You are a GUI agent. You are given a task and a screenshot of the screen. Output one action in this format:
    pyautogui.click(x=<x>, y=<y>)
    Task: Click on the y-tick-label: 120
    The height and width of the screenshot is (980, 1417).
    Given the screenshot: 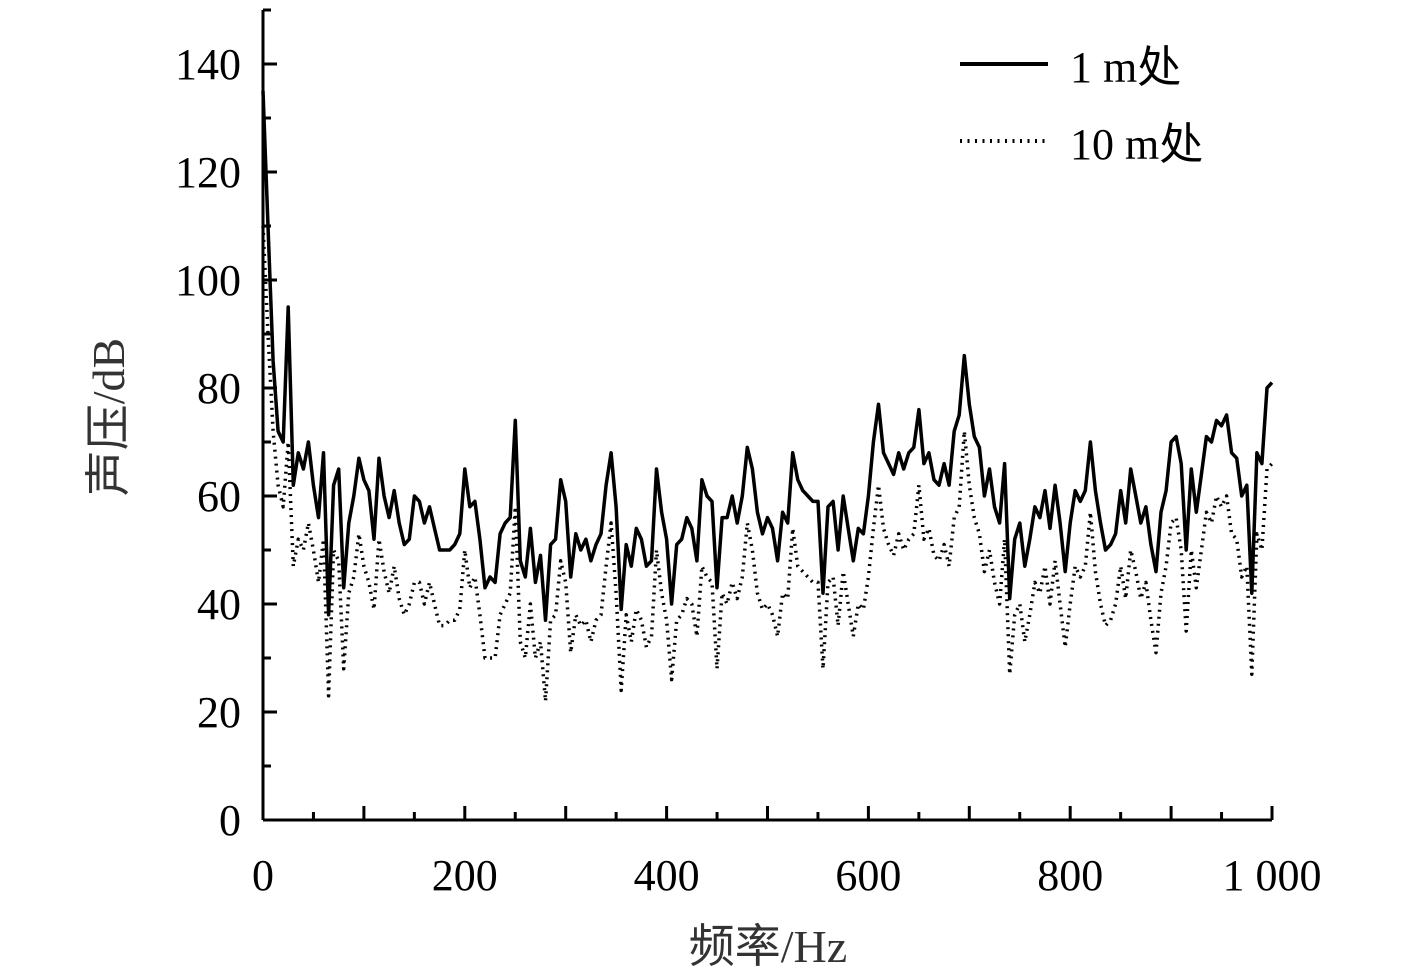 What is the action you would take?
    pyautogui.click(x=208, y=172)
    